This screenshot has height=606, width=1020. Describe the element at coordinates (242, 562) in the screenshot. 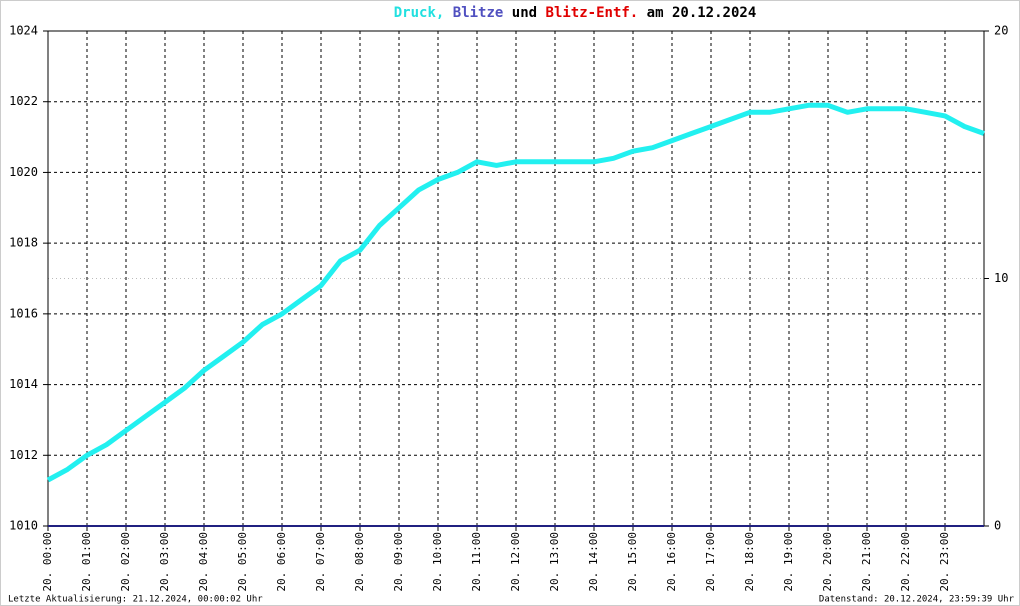

I see `x-tick-label: 20. 05:00` at that location.